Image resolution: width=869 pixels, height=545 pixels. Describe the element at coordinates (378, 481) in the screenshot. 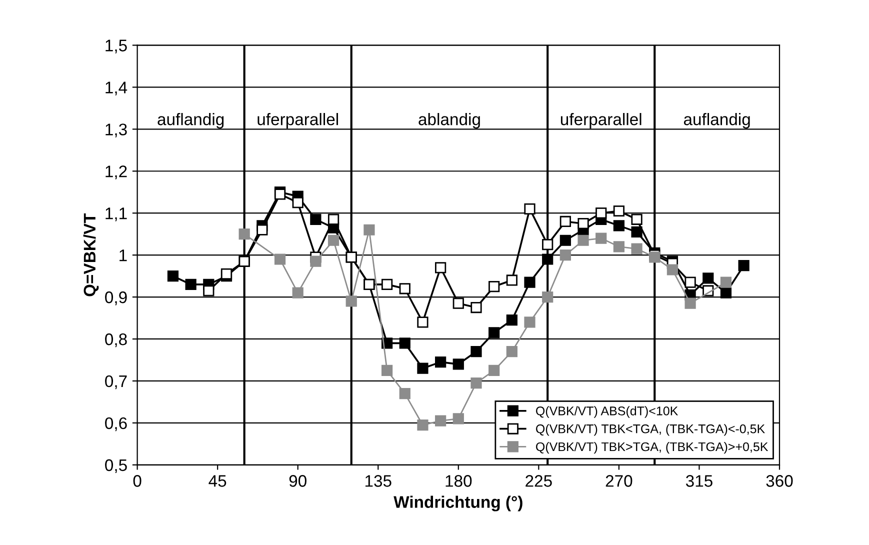

I see `x-tick-label: 135` at that location.